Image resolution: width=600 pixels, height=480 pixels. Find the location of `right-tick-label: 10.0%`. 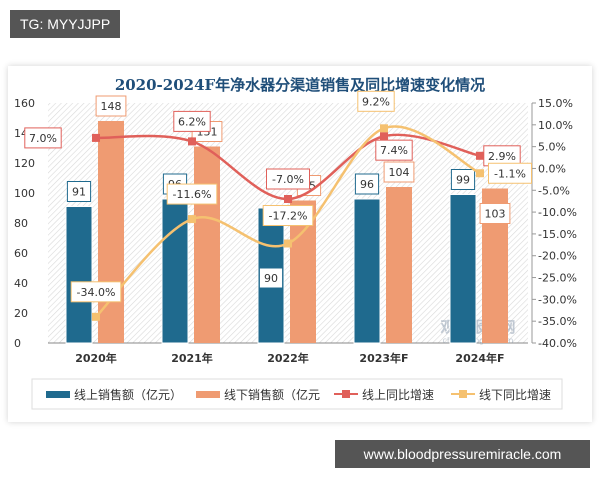

right-tick-label: 10.0% is located at coordinates (555, 125).